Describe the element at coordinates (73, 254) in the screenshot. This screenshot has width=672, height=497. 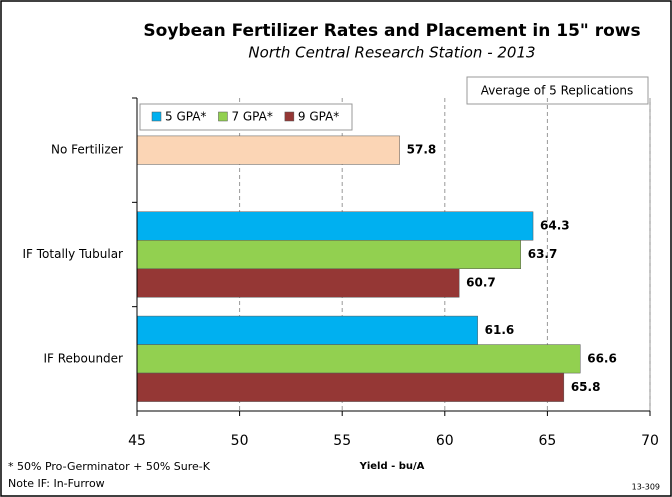
I see `y-tick-label: IF Totally Tubular` at that location.